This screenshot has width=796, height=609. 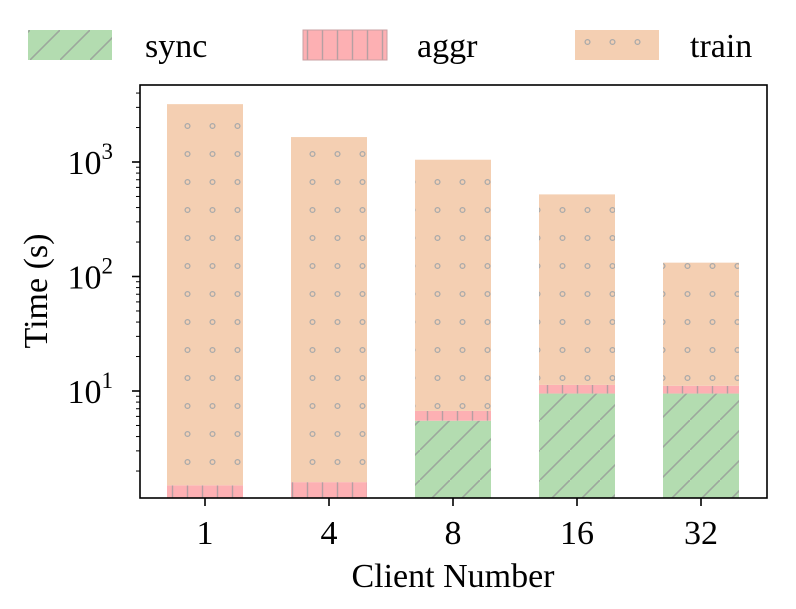 I want to click on y-axis-label: Time (s), so click(x=36, y=291).